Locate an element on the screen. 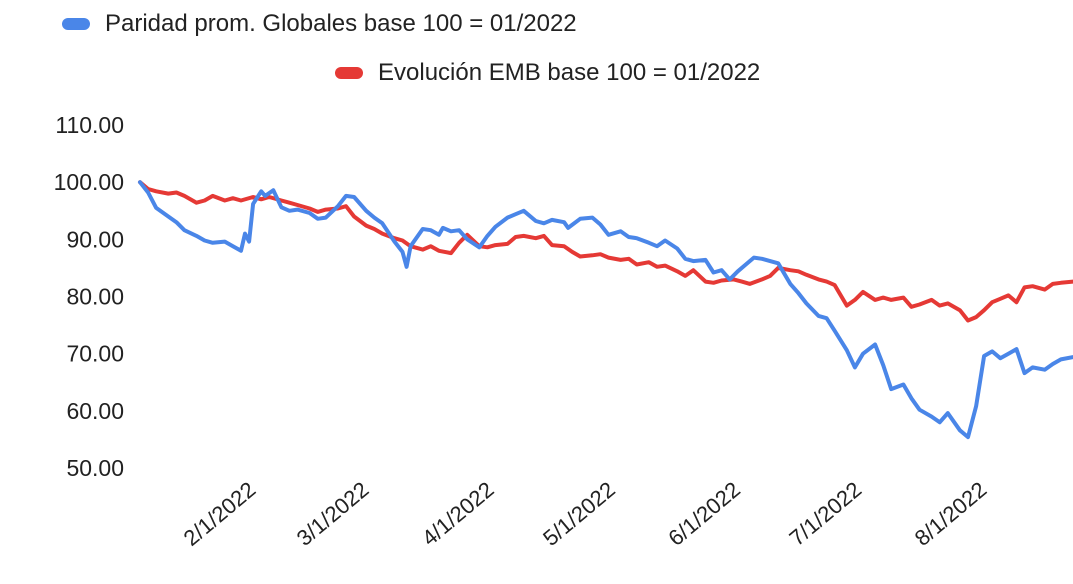  y-axis: 110.00 100.00 90.00 80.00 70.00 60.00 50.00 is located at coordinates (89, 296).